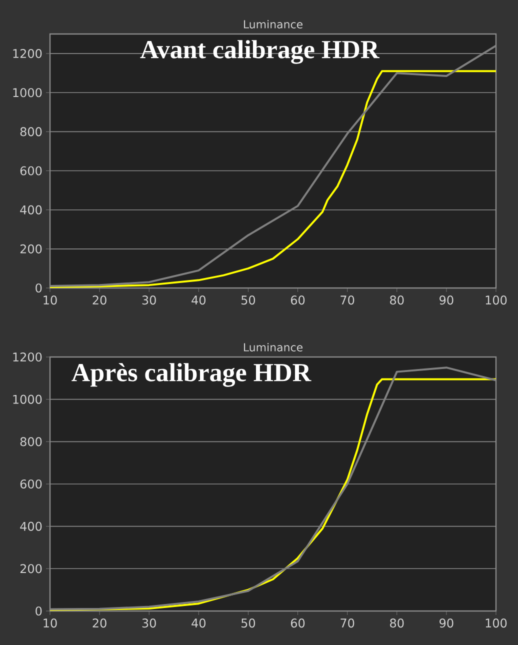 The width and height of the screenshot is (518, 645). I want to click on annotation: Après calibrage HDR, so click(192, 375).